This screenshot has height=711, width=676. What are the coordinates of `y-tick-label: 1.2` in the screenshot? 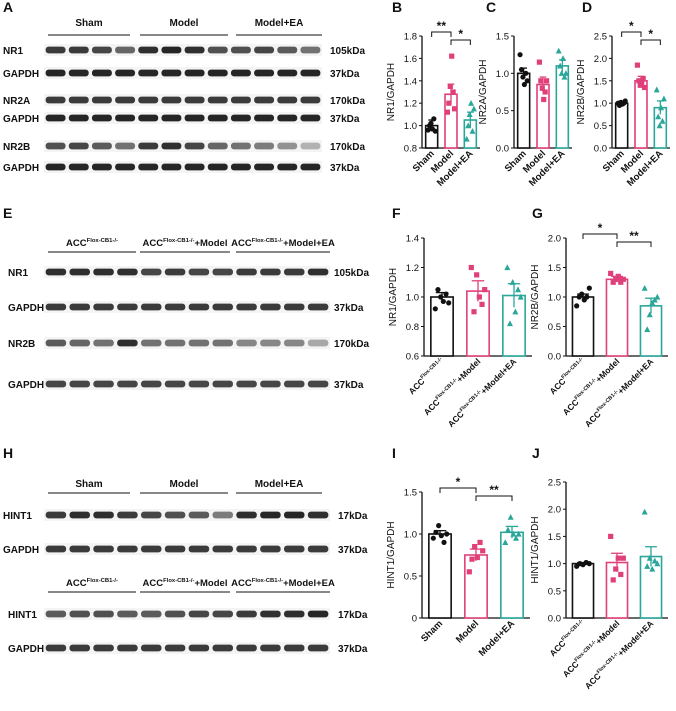 It's located at (412, 268).